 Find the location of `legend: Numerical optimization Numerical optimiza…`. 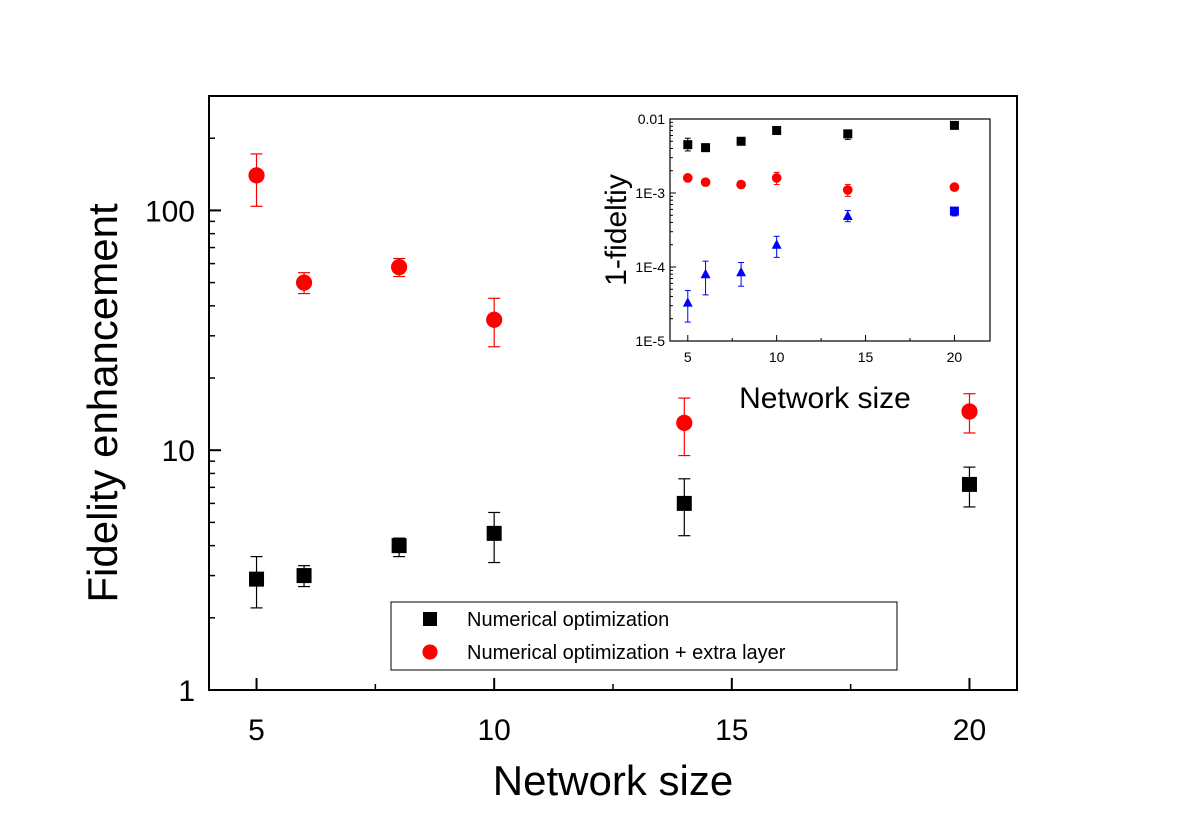

legend: Numerical optimization Numerical optimiza… is located at coordinates (644, 636).